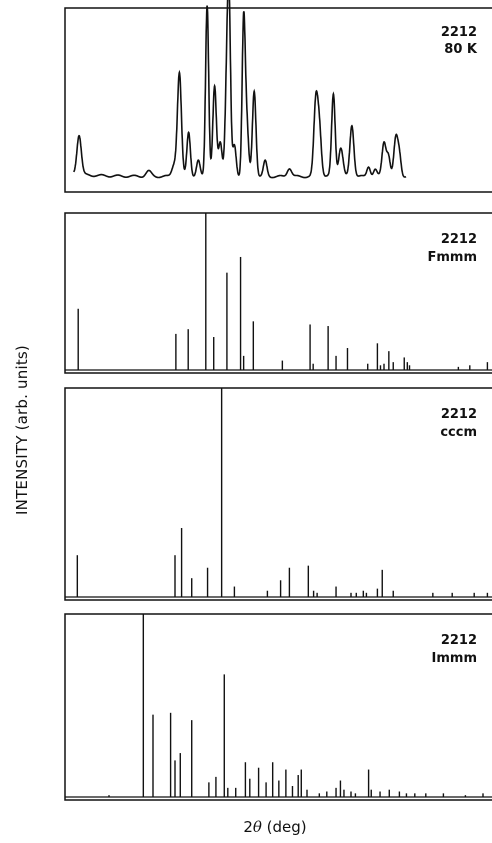 The height and width of the screenshot is (843, 492). What do you see at coordinates (284, 827) in the screenshot?
I see `x-axis-label-suffix: (deg)` at bounding box center [284, 827].